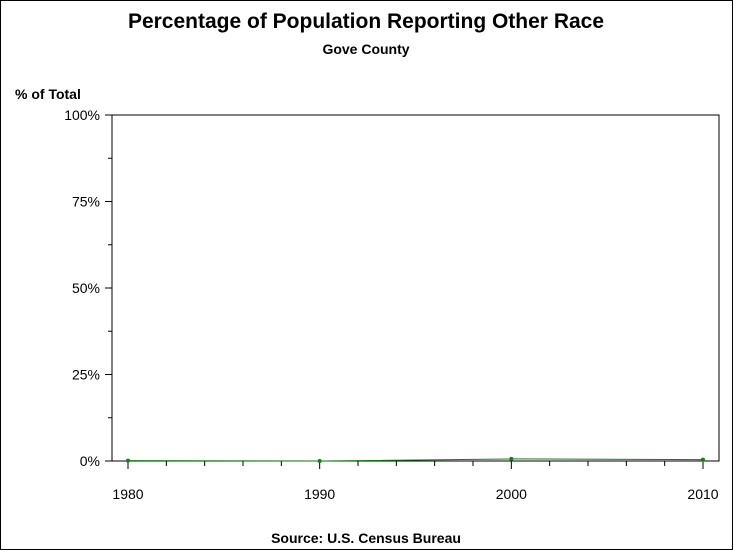  Describe the element at coordinates (415, 481) in the screenshot. I see `x-axis-ticks: 1980 1990 2000 2010` at that location.